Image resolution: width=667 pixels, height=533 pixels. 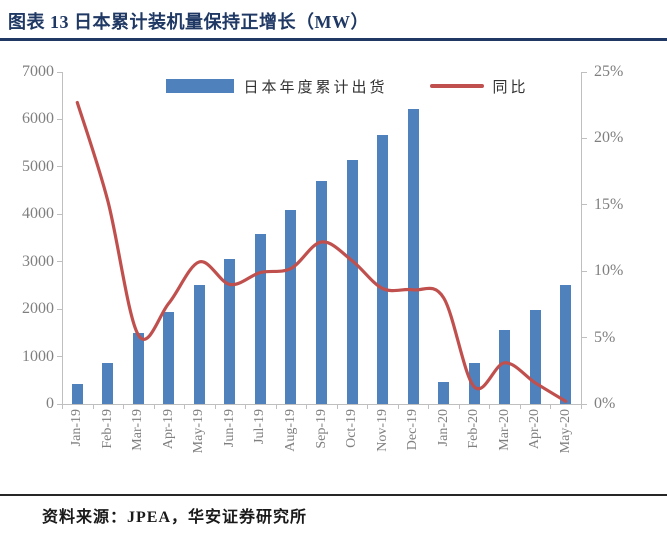 I want to click on x-axis-label: Jan-20, so click(x=443, y=428).